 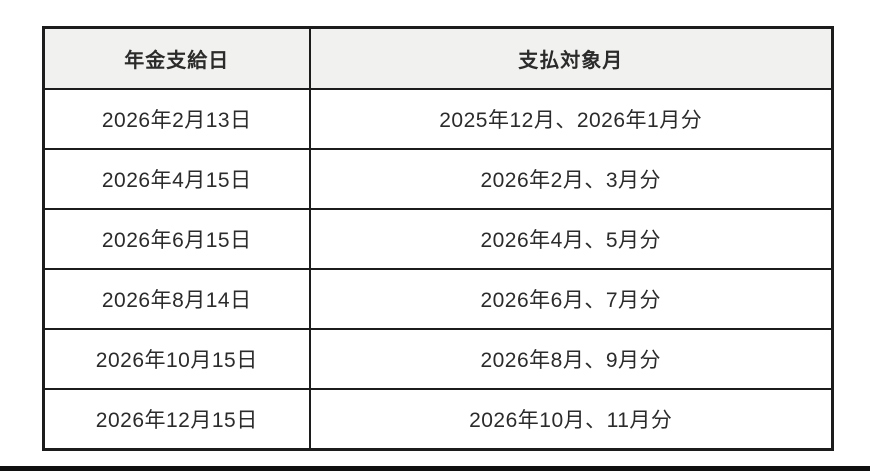 I want to click on table-row: 2026年6月15日 2026年4月、5月分, so click(x=438, y=239).